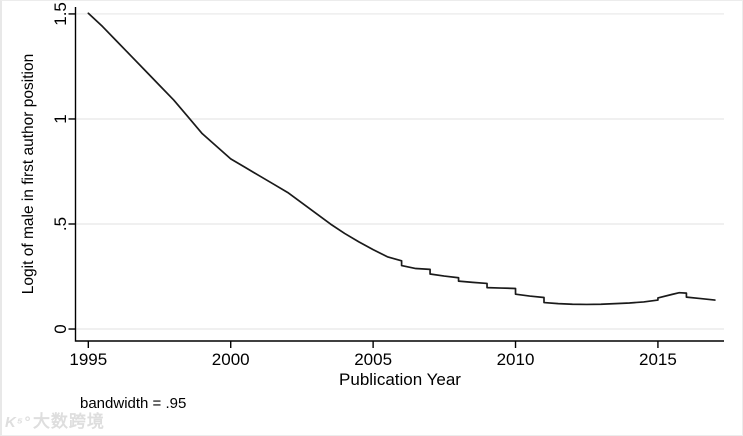  Describe the element at coordinates (400, 379) in the screenshot. I see `x-axis-title: Publication Year` at that location.